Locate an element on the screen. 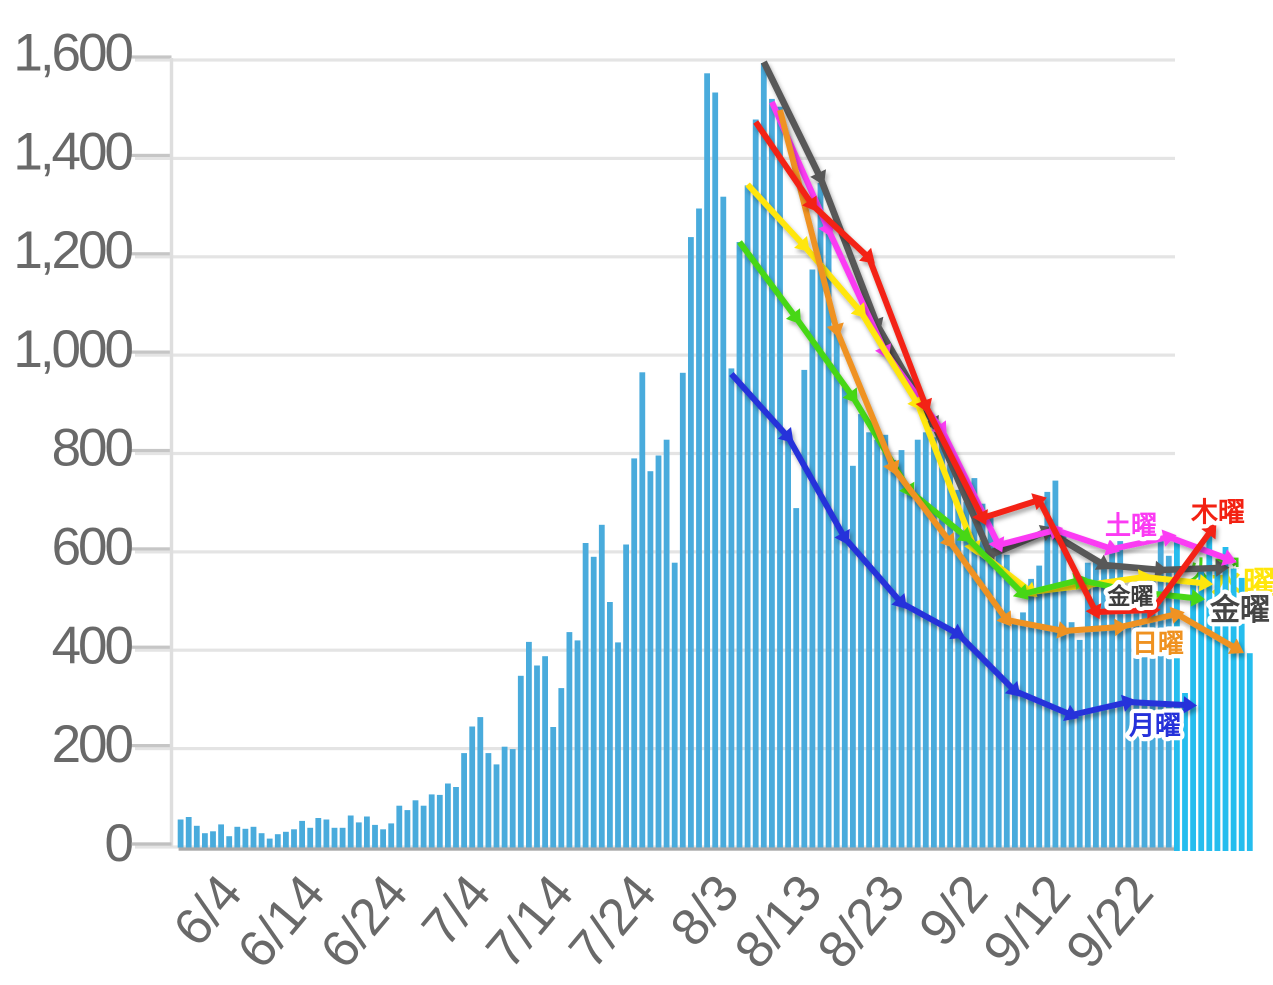 This screenshot has height=985, width=1273. svg-text: 800 is located at coordinates (92, 448).